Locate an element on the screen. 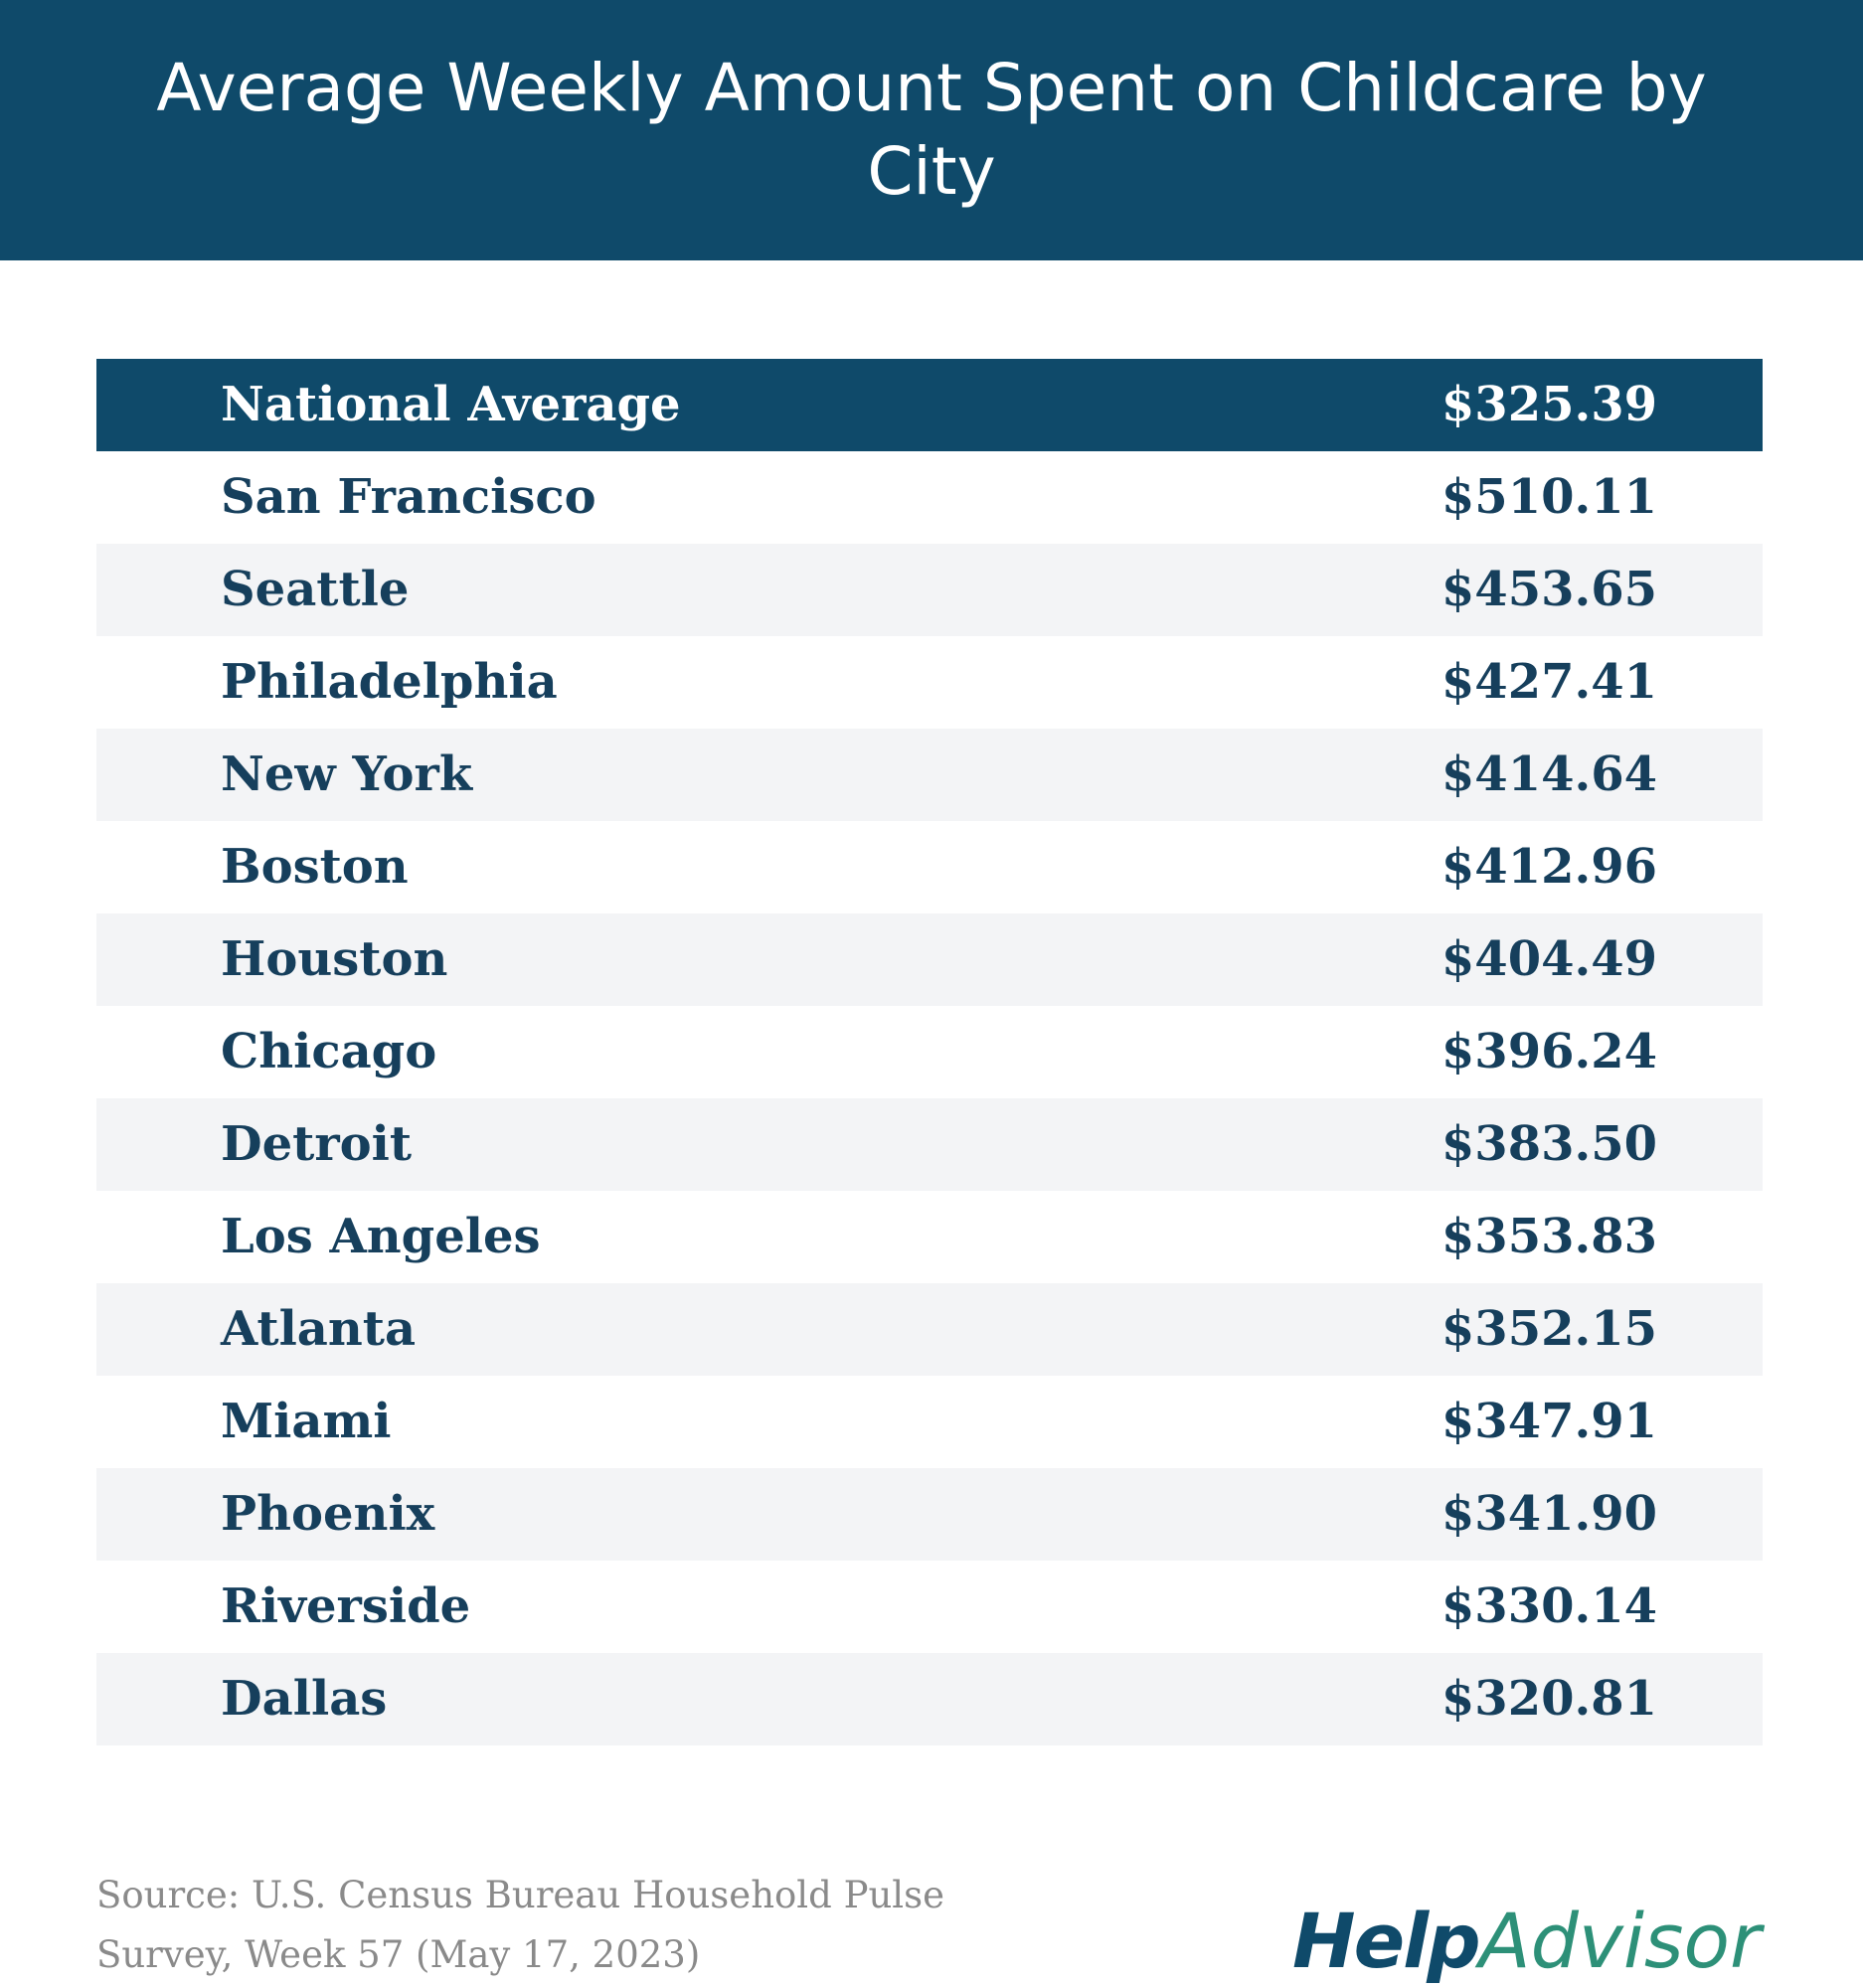 Image resolution: width=1863 pixels, height=1988 pixels. source-line-2: Survey, Week 57 (May 17, 2023) is located at coordinates (398, 1954).